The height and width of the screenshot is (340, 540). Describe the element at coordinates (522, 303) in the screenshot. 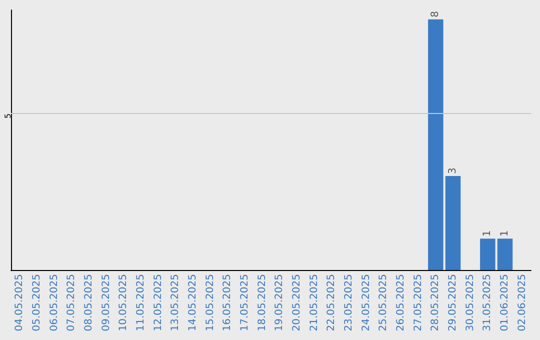

I see `x-tick-label: 02.06.2025` at that location.